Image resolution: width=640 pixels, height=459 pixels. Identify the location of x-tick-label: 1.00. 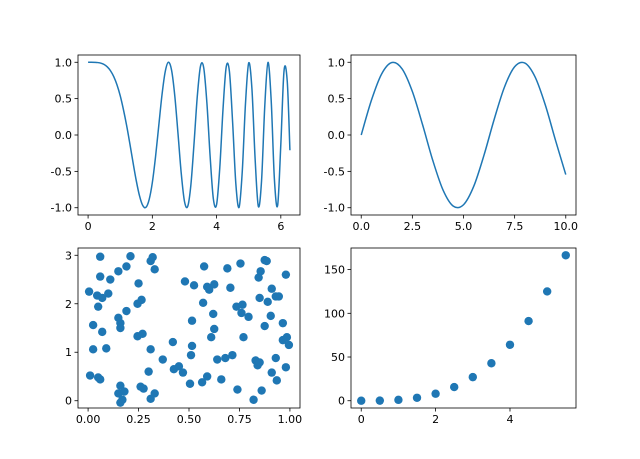
(290, 419).